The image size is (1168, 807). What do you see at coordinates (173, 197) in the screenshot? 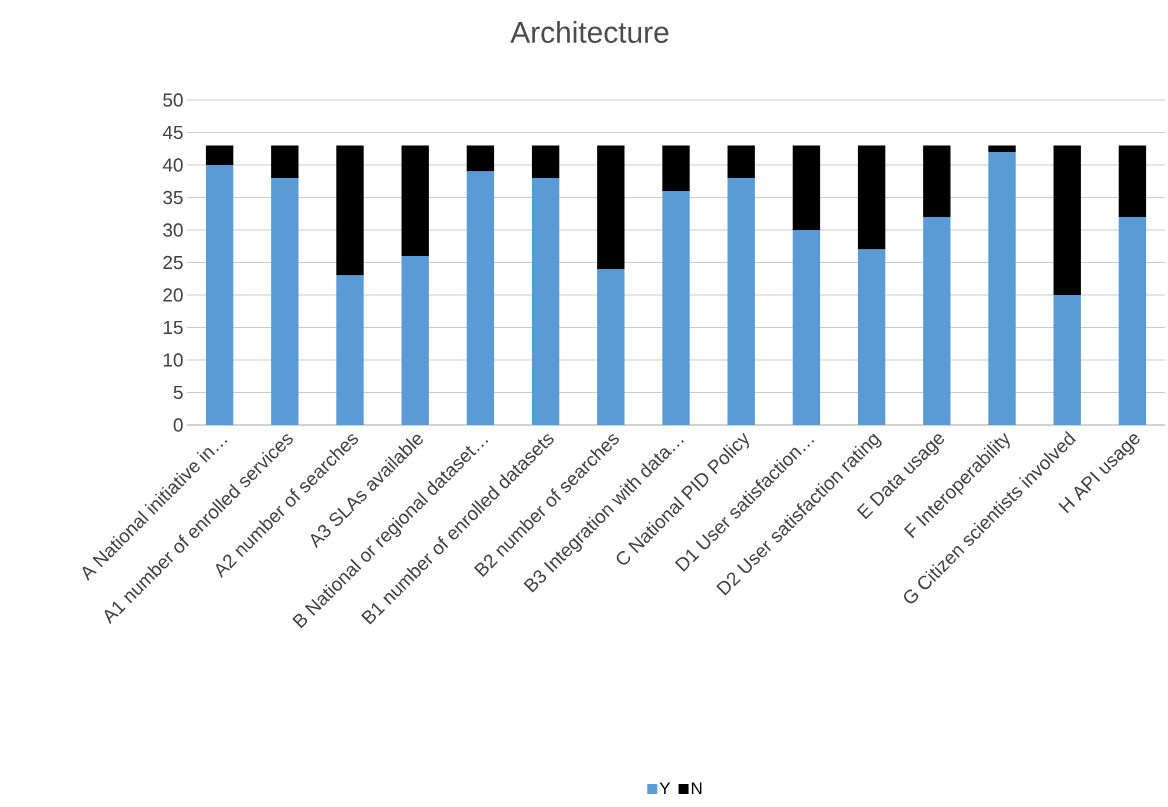
I see `y-tick-label: 35` at bounding box center [173, 197].